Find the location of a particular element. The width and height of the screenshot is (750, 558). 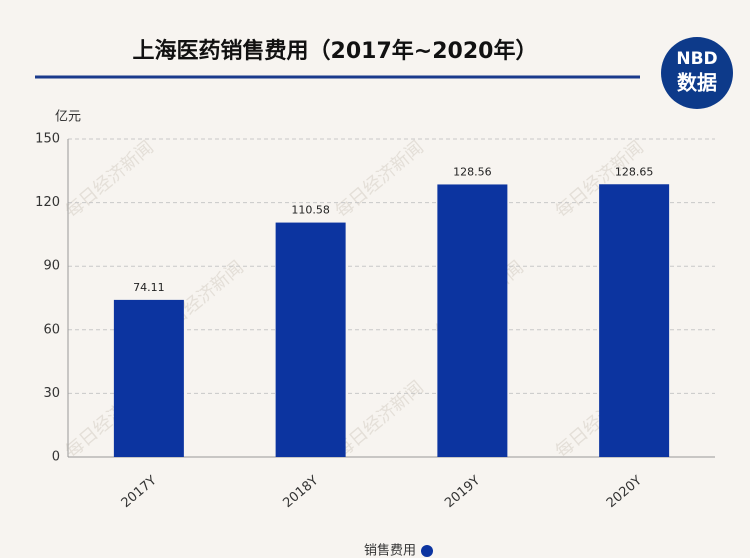

logo is located at coordinates (697, 73).